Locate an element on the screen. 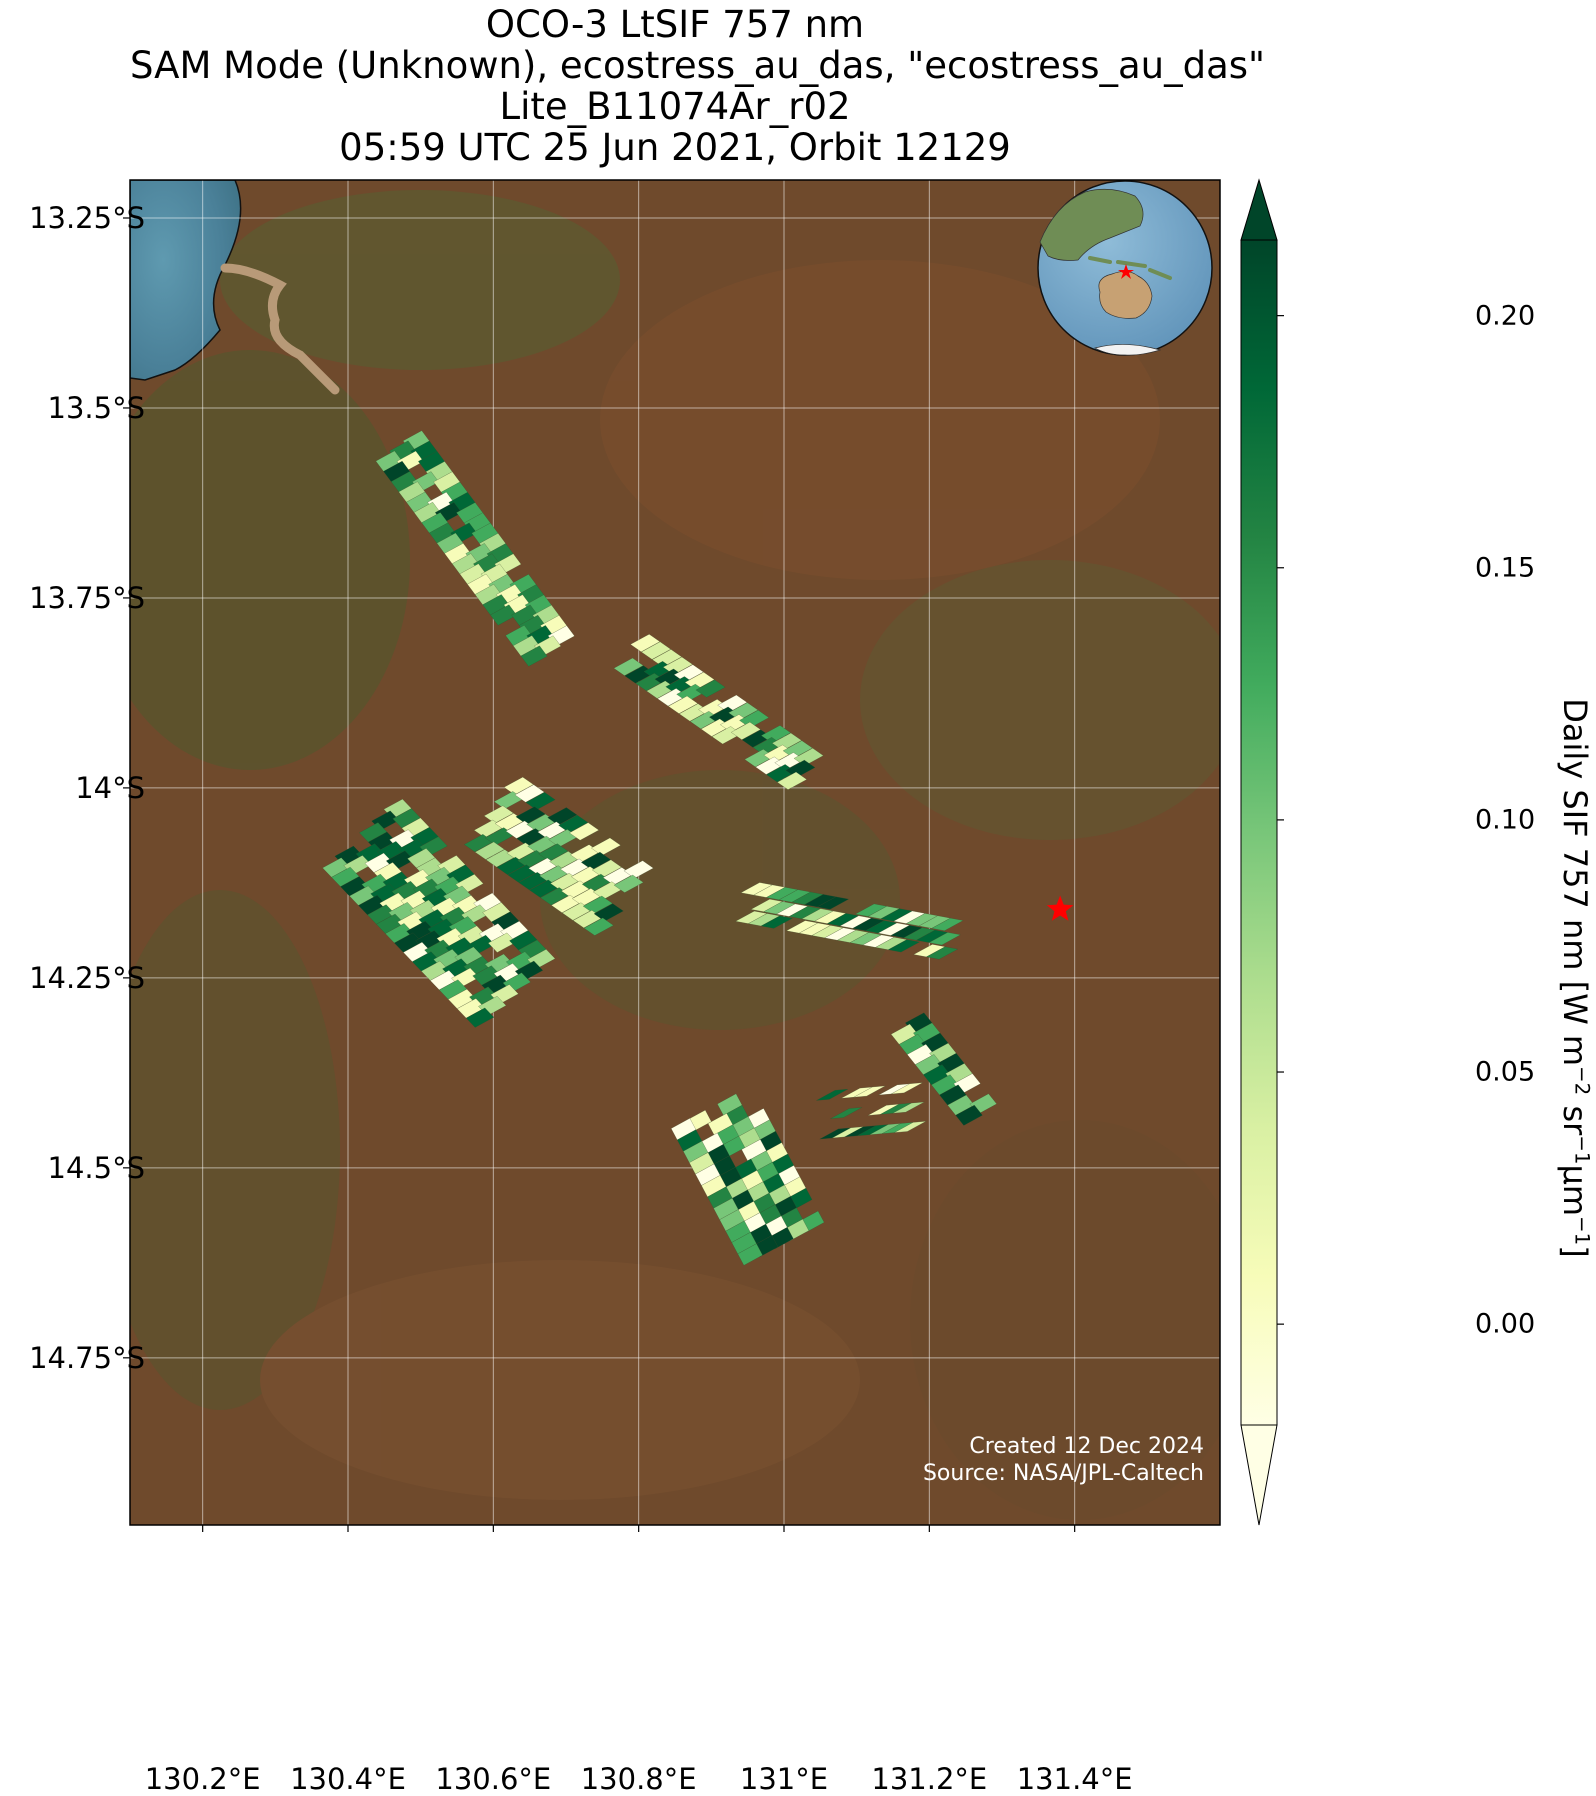 The image size is (1596, 1796). colorbar is located at coordinates (1262, 852).